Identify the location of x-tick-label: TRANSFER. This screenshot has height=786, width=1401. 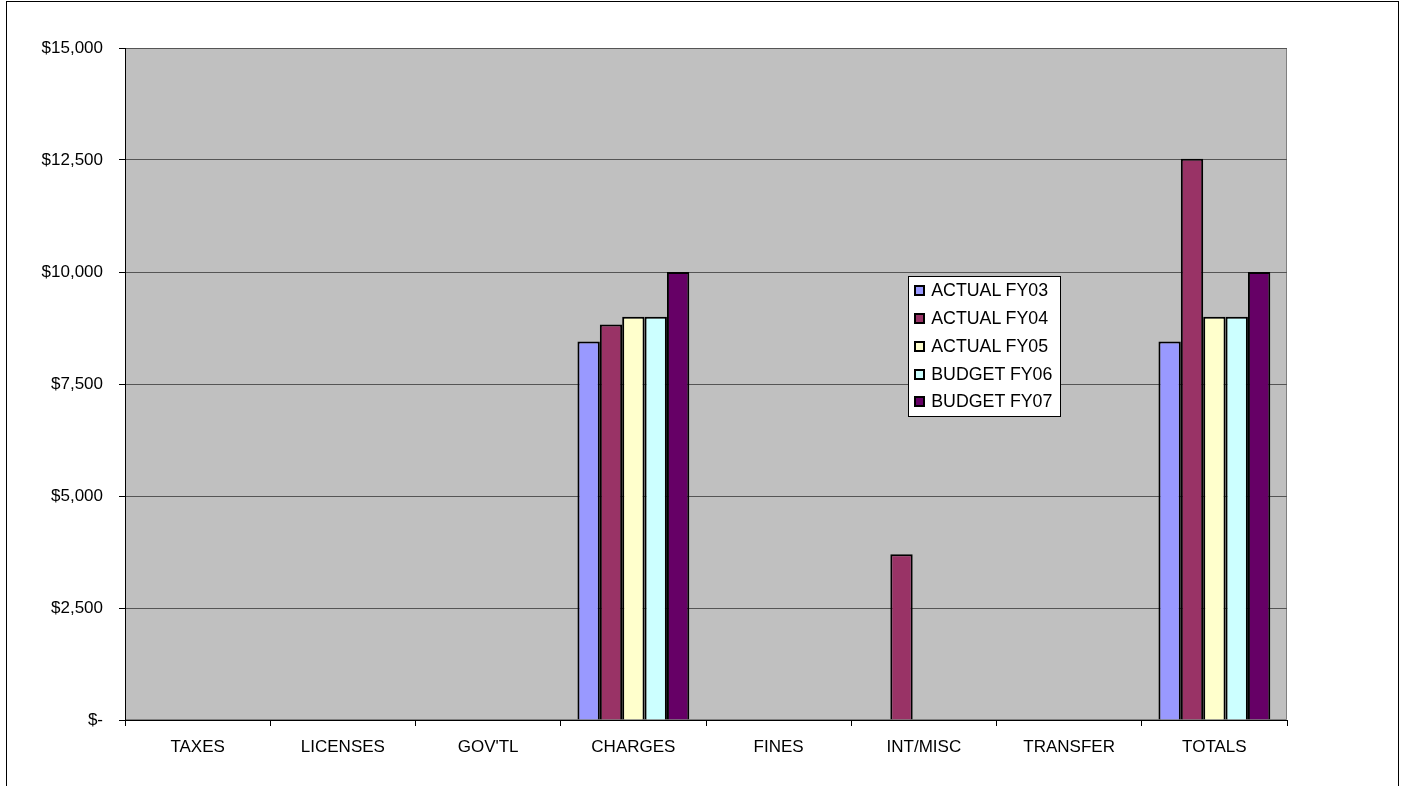
(1069, 746).